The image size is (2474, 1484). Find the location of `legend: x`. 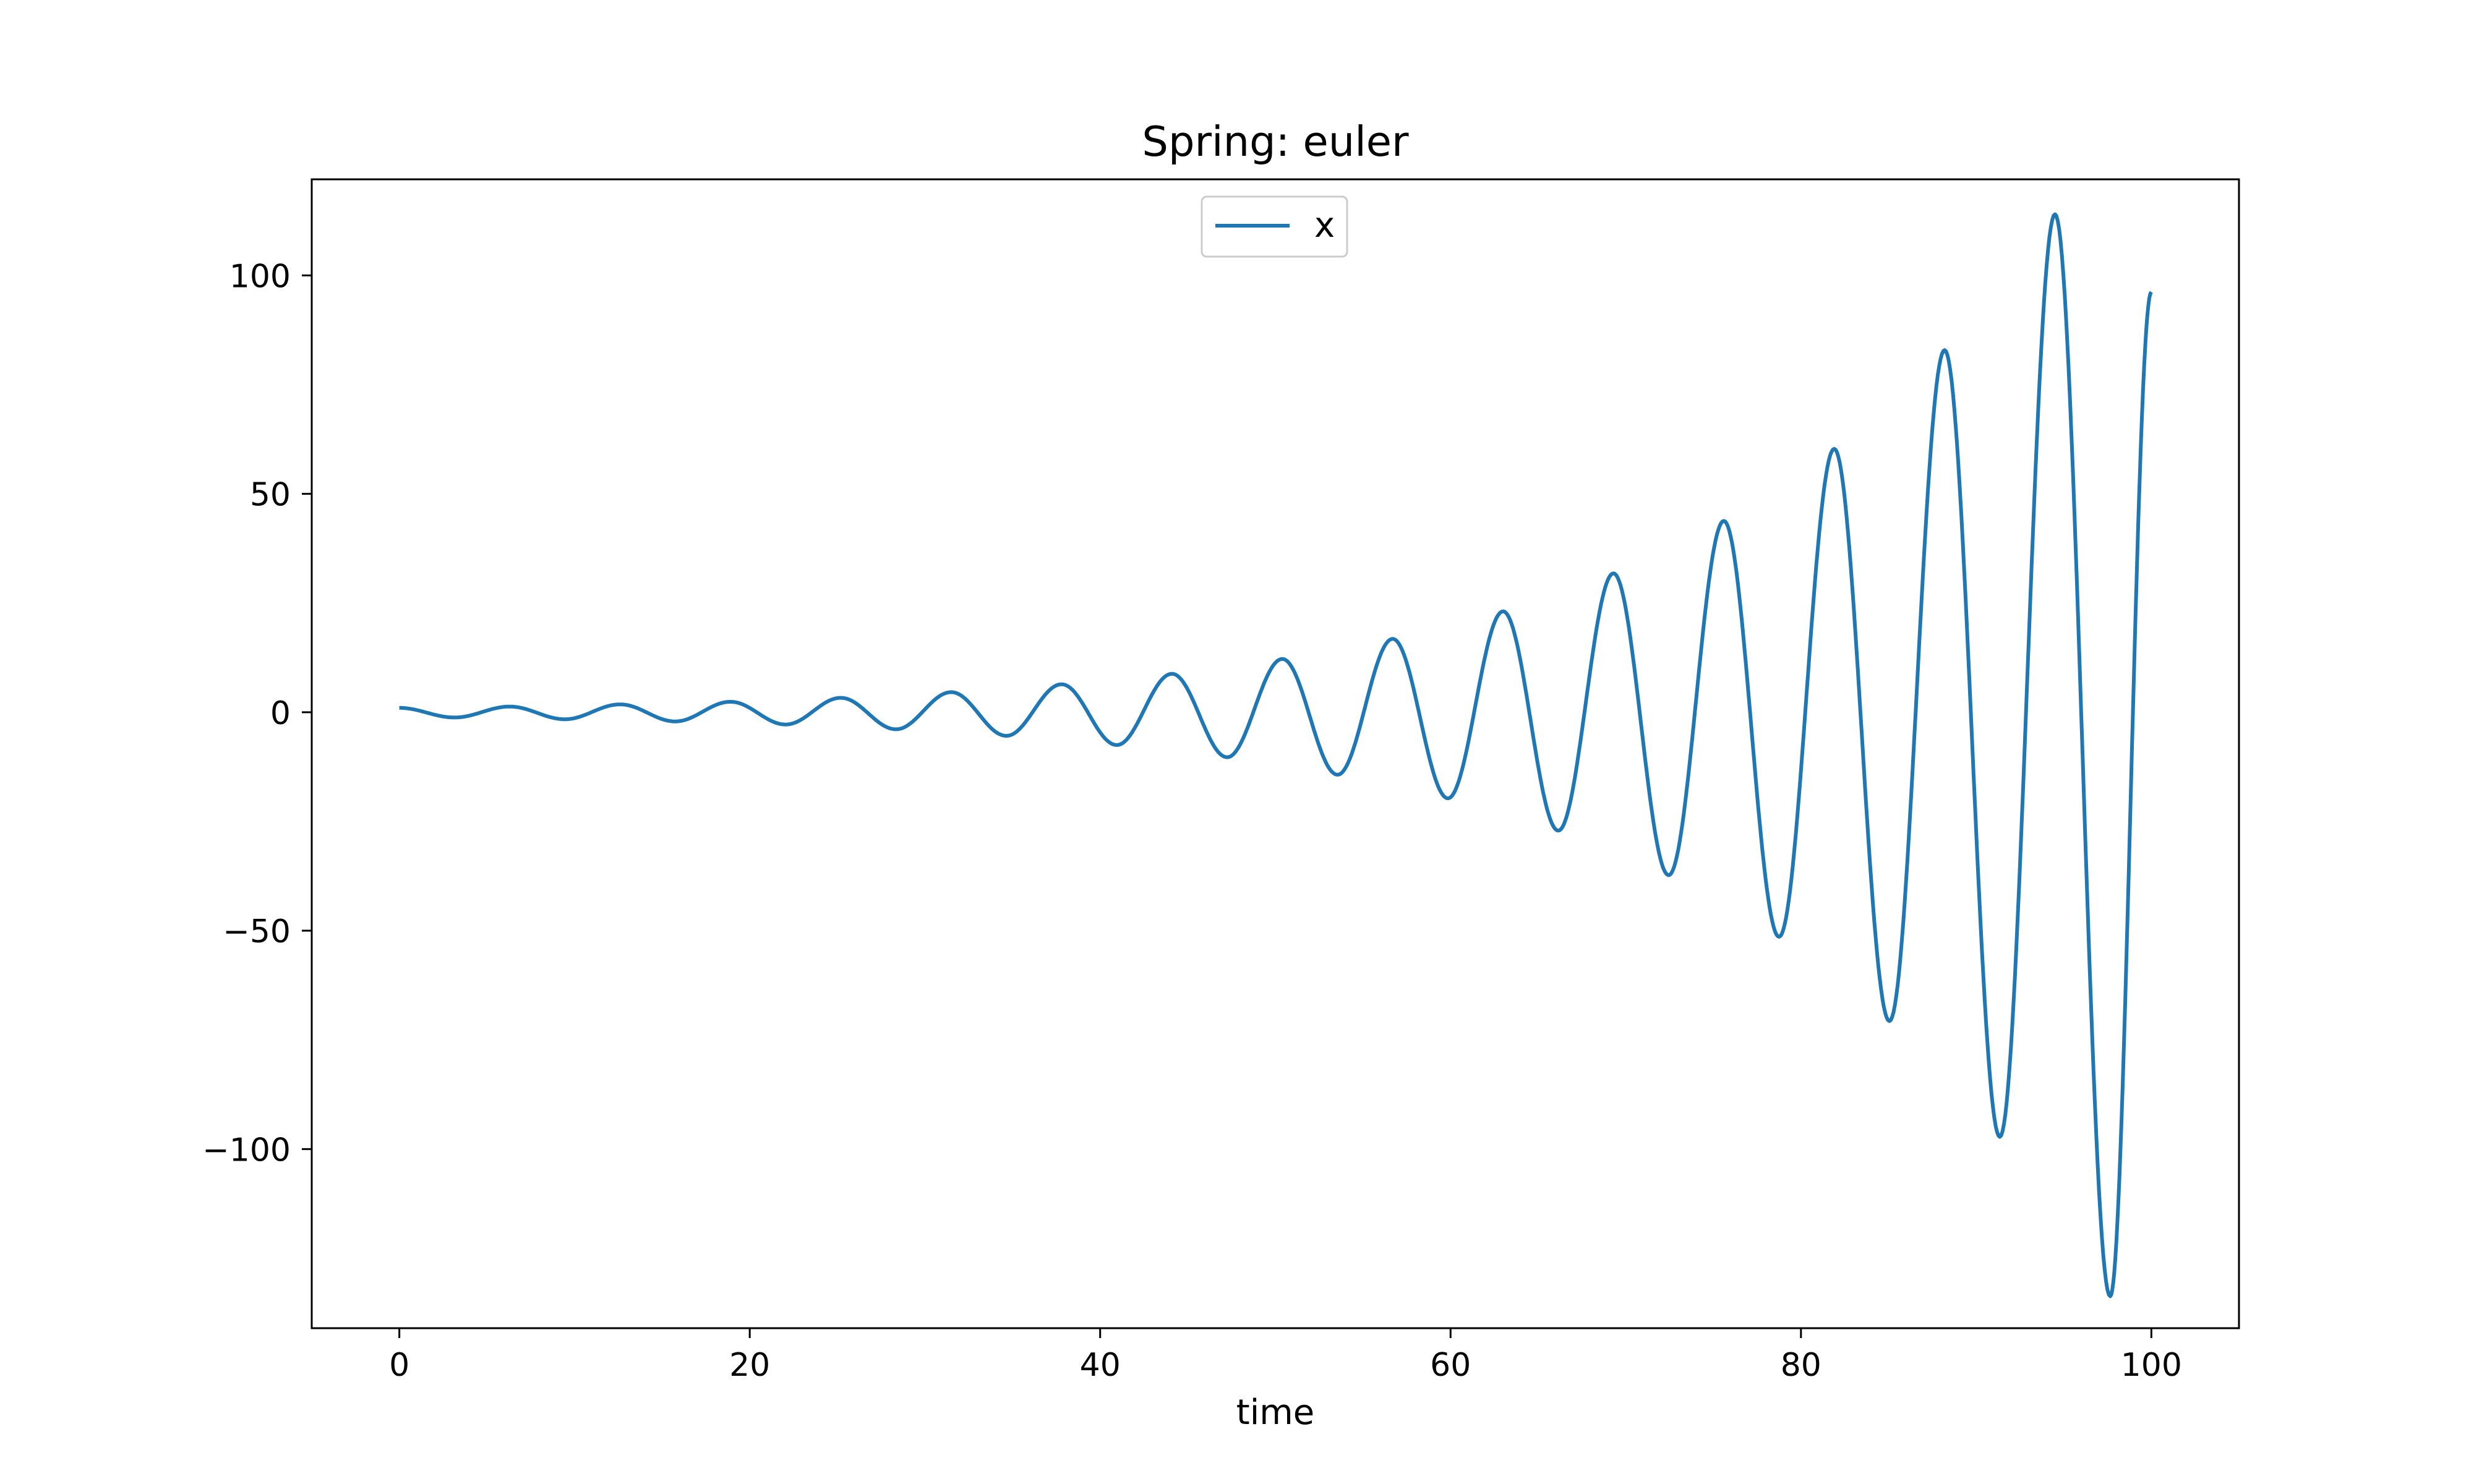

legend: x is located at coordinates (1274, 226).